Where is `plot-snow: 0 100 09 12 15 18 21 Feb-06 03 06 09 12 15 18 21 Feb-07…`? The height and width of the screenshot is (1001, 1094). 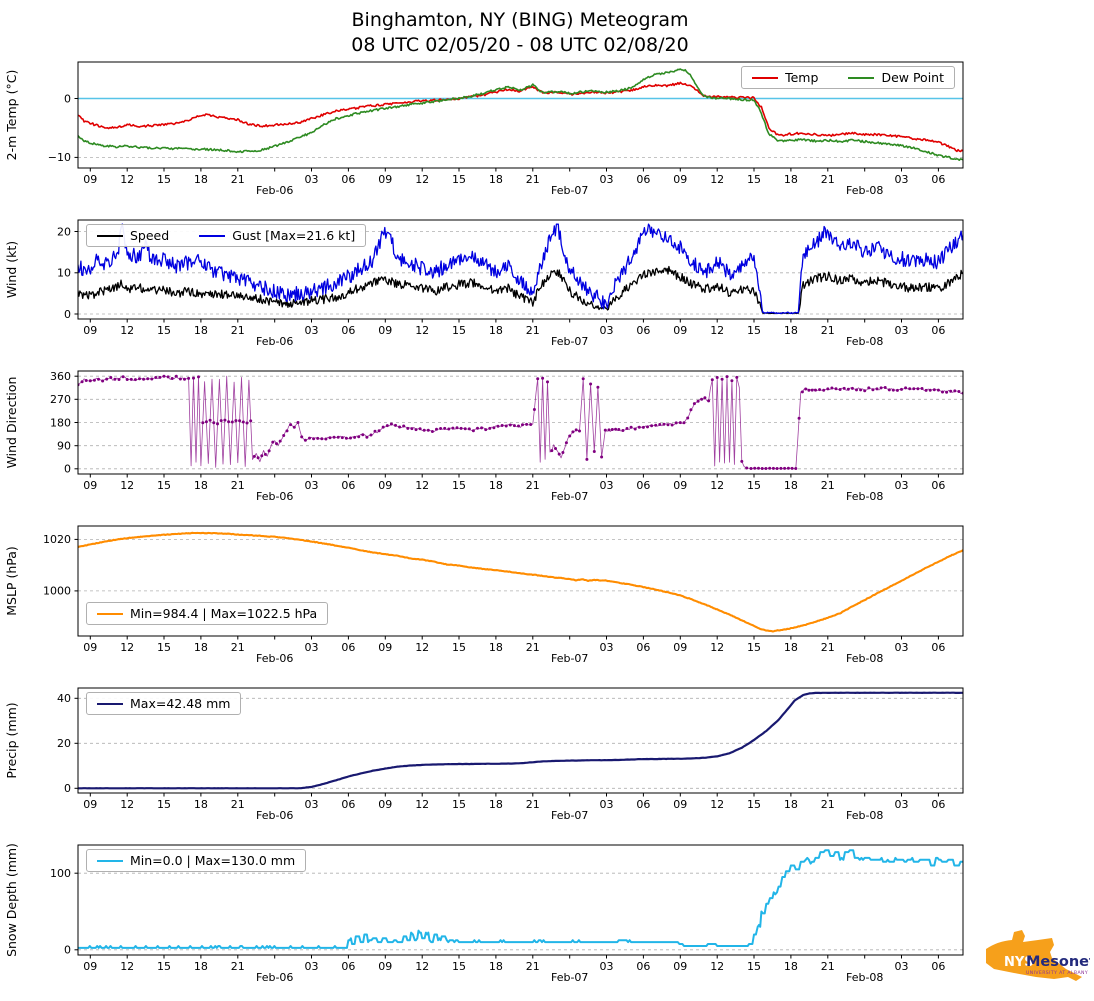 plot-snow: 0 100 09 12 15 18 21 Feb-06 03 06 09 12 15 18 21 Feb-07… is located at coordinates (484, 913).